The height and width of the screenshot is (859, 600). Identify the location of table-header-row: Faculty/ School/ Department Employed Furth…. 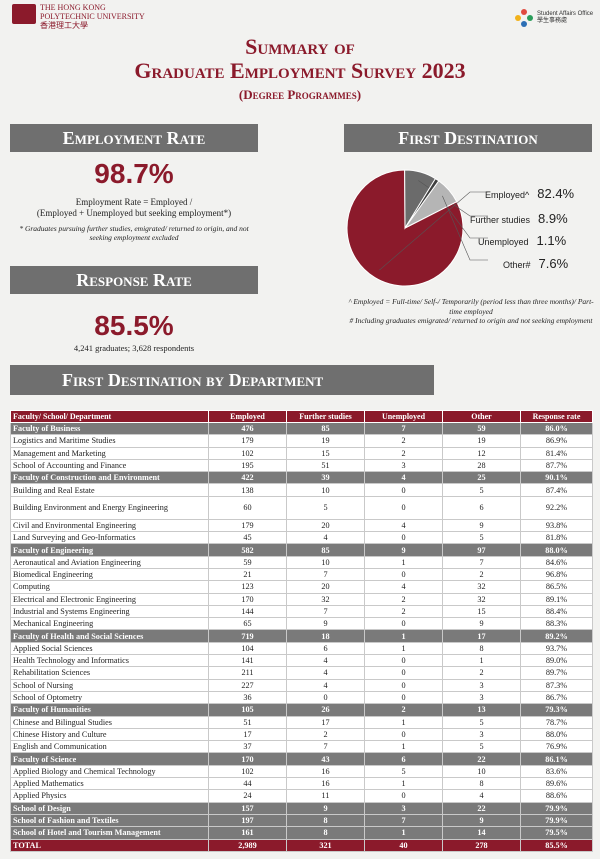
(301, 416).